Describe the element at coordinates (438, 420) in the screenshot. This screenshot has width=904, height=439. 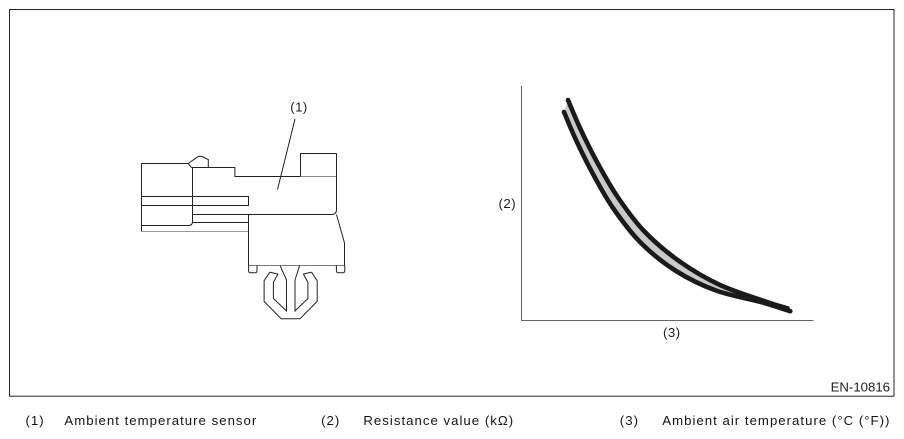
I see `svg-text: Resistance value (kΩ)` at that location.